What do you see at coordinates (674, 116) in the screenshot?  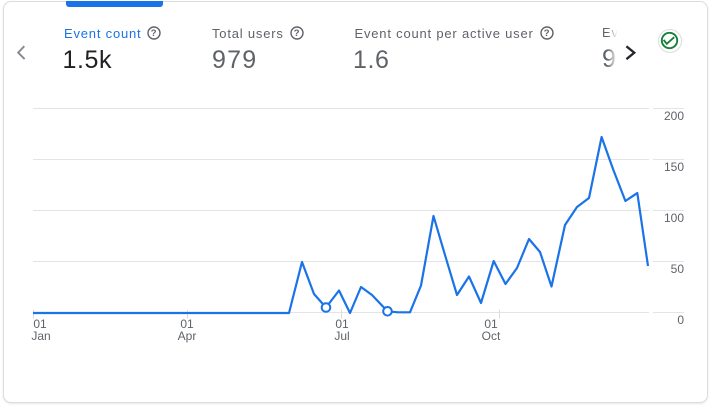 I see `svg-text: 200` at bounding box center [674, 116].